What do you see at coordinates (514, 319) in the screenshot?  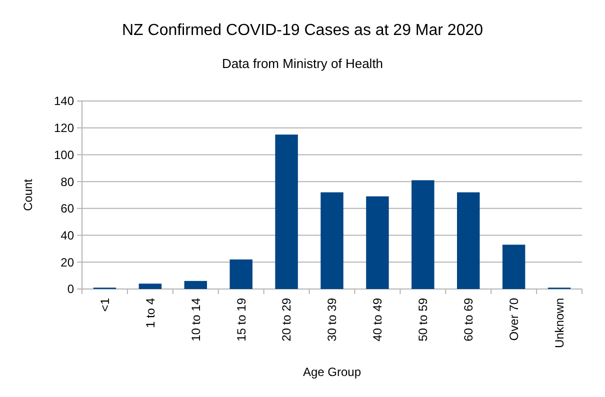 I see `x-tick-label: Over 70` at bounding box center [514, 319].